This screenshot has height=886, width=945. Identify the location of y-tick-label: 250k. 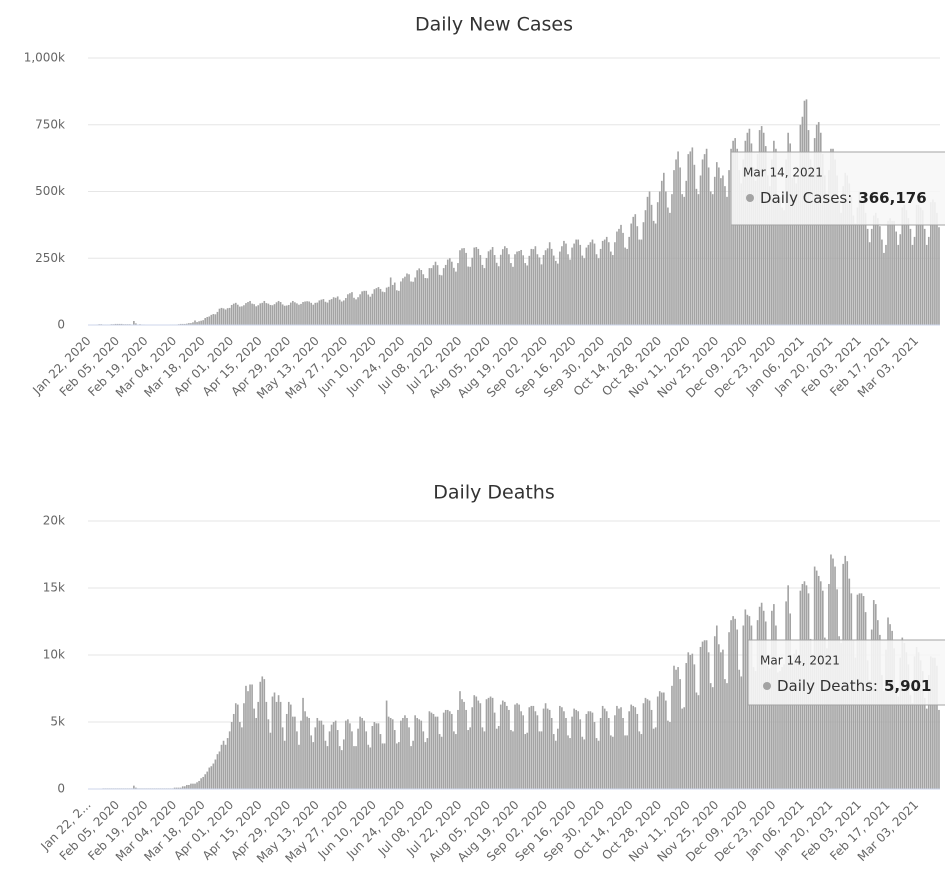
(50, 258).